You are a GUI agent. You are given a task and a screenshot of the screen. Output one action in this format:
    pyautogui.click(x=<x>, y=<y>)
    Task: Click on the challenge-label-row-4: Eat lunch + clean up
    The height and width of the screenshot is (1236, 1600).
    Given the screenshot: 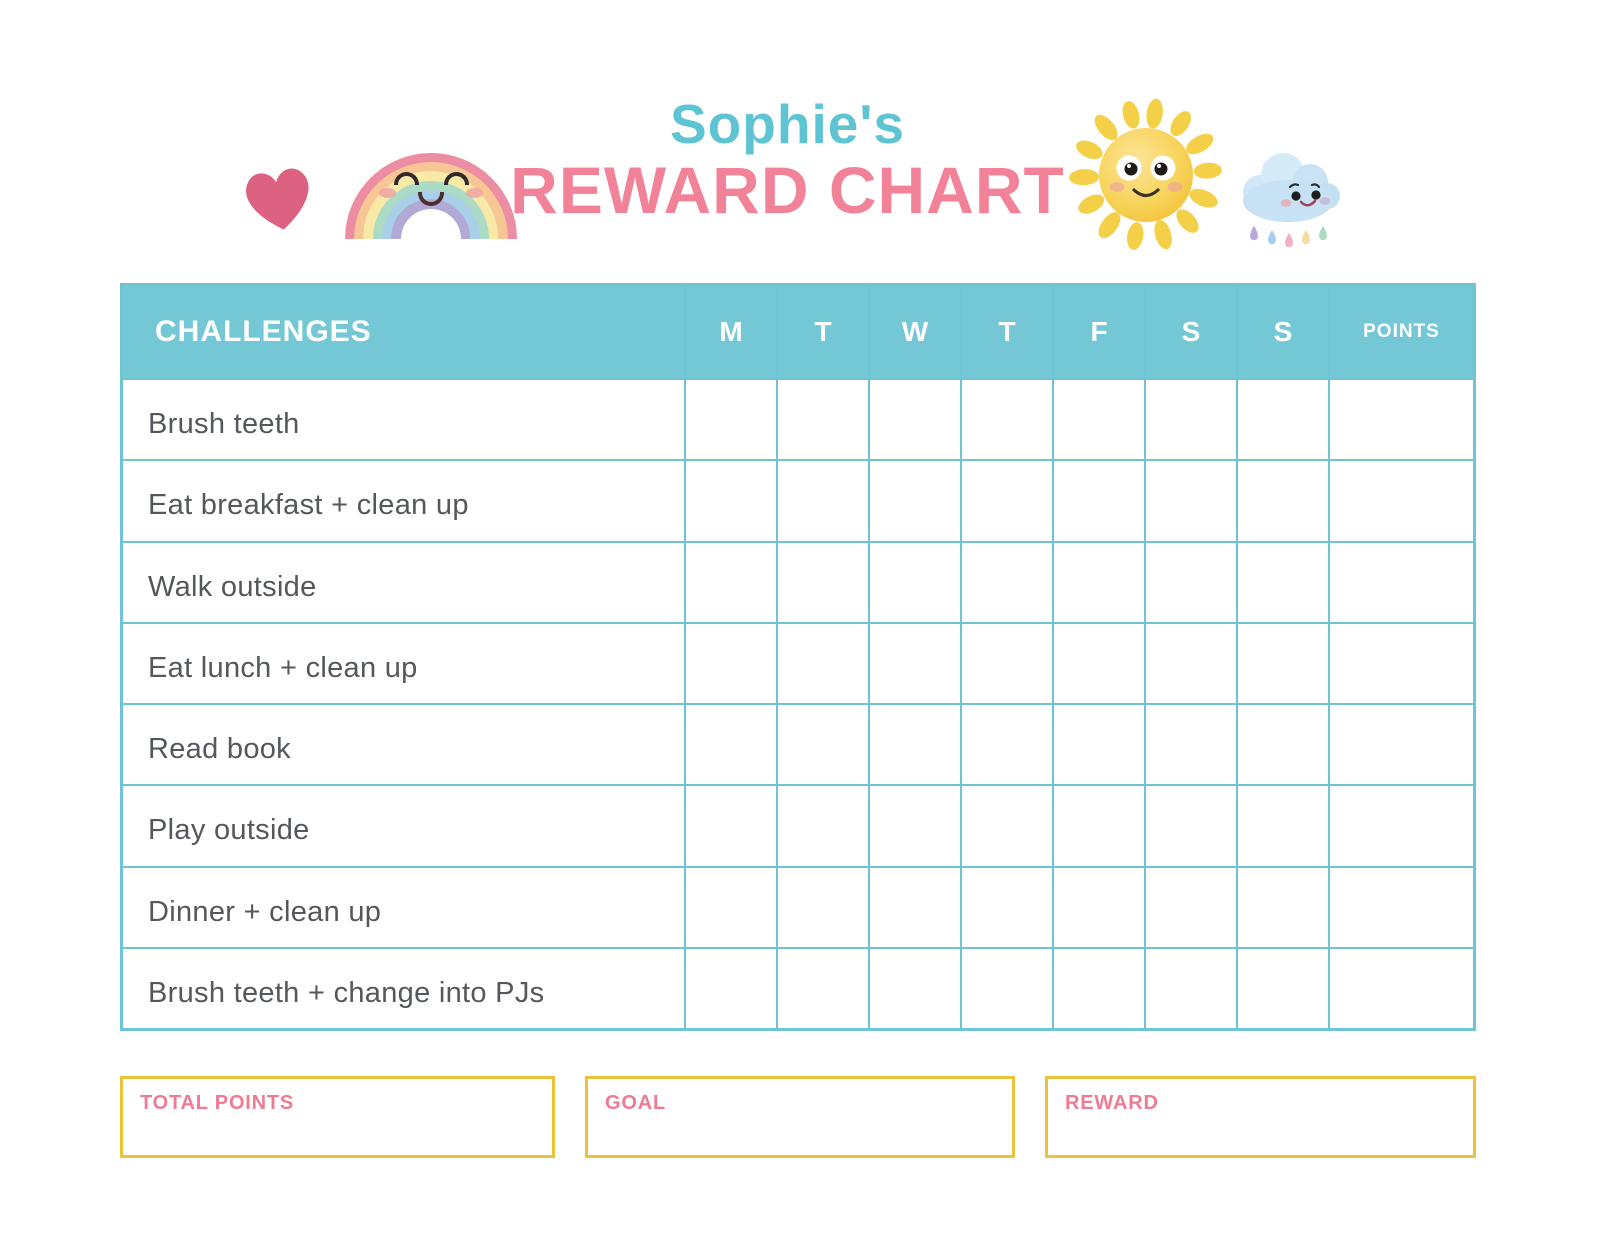 What is the action you would take?
    pyautogui.click(x=403, y=663)
    